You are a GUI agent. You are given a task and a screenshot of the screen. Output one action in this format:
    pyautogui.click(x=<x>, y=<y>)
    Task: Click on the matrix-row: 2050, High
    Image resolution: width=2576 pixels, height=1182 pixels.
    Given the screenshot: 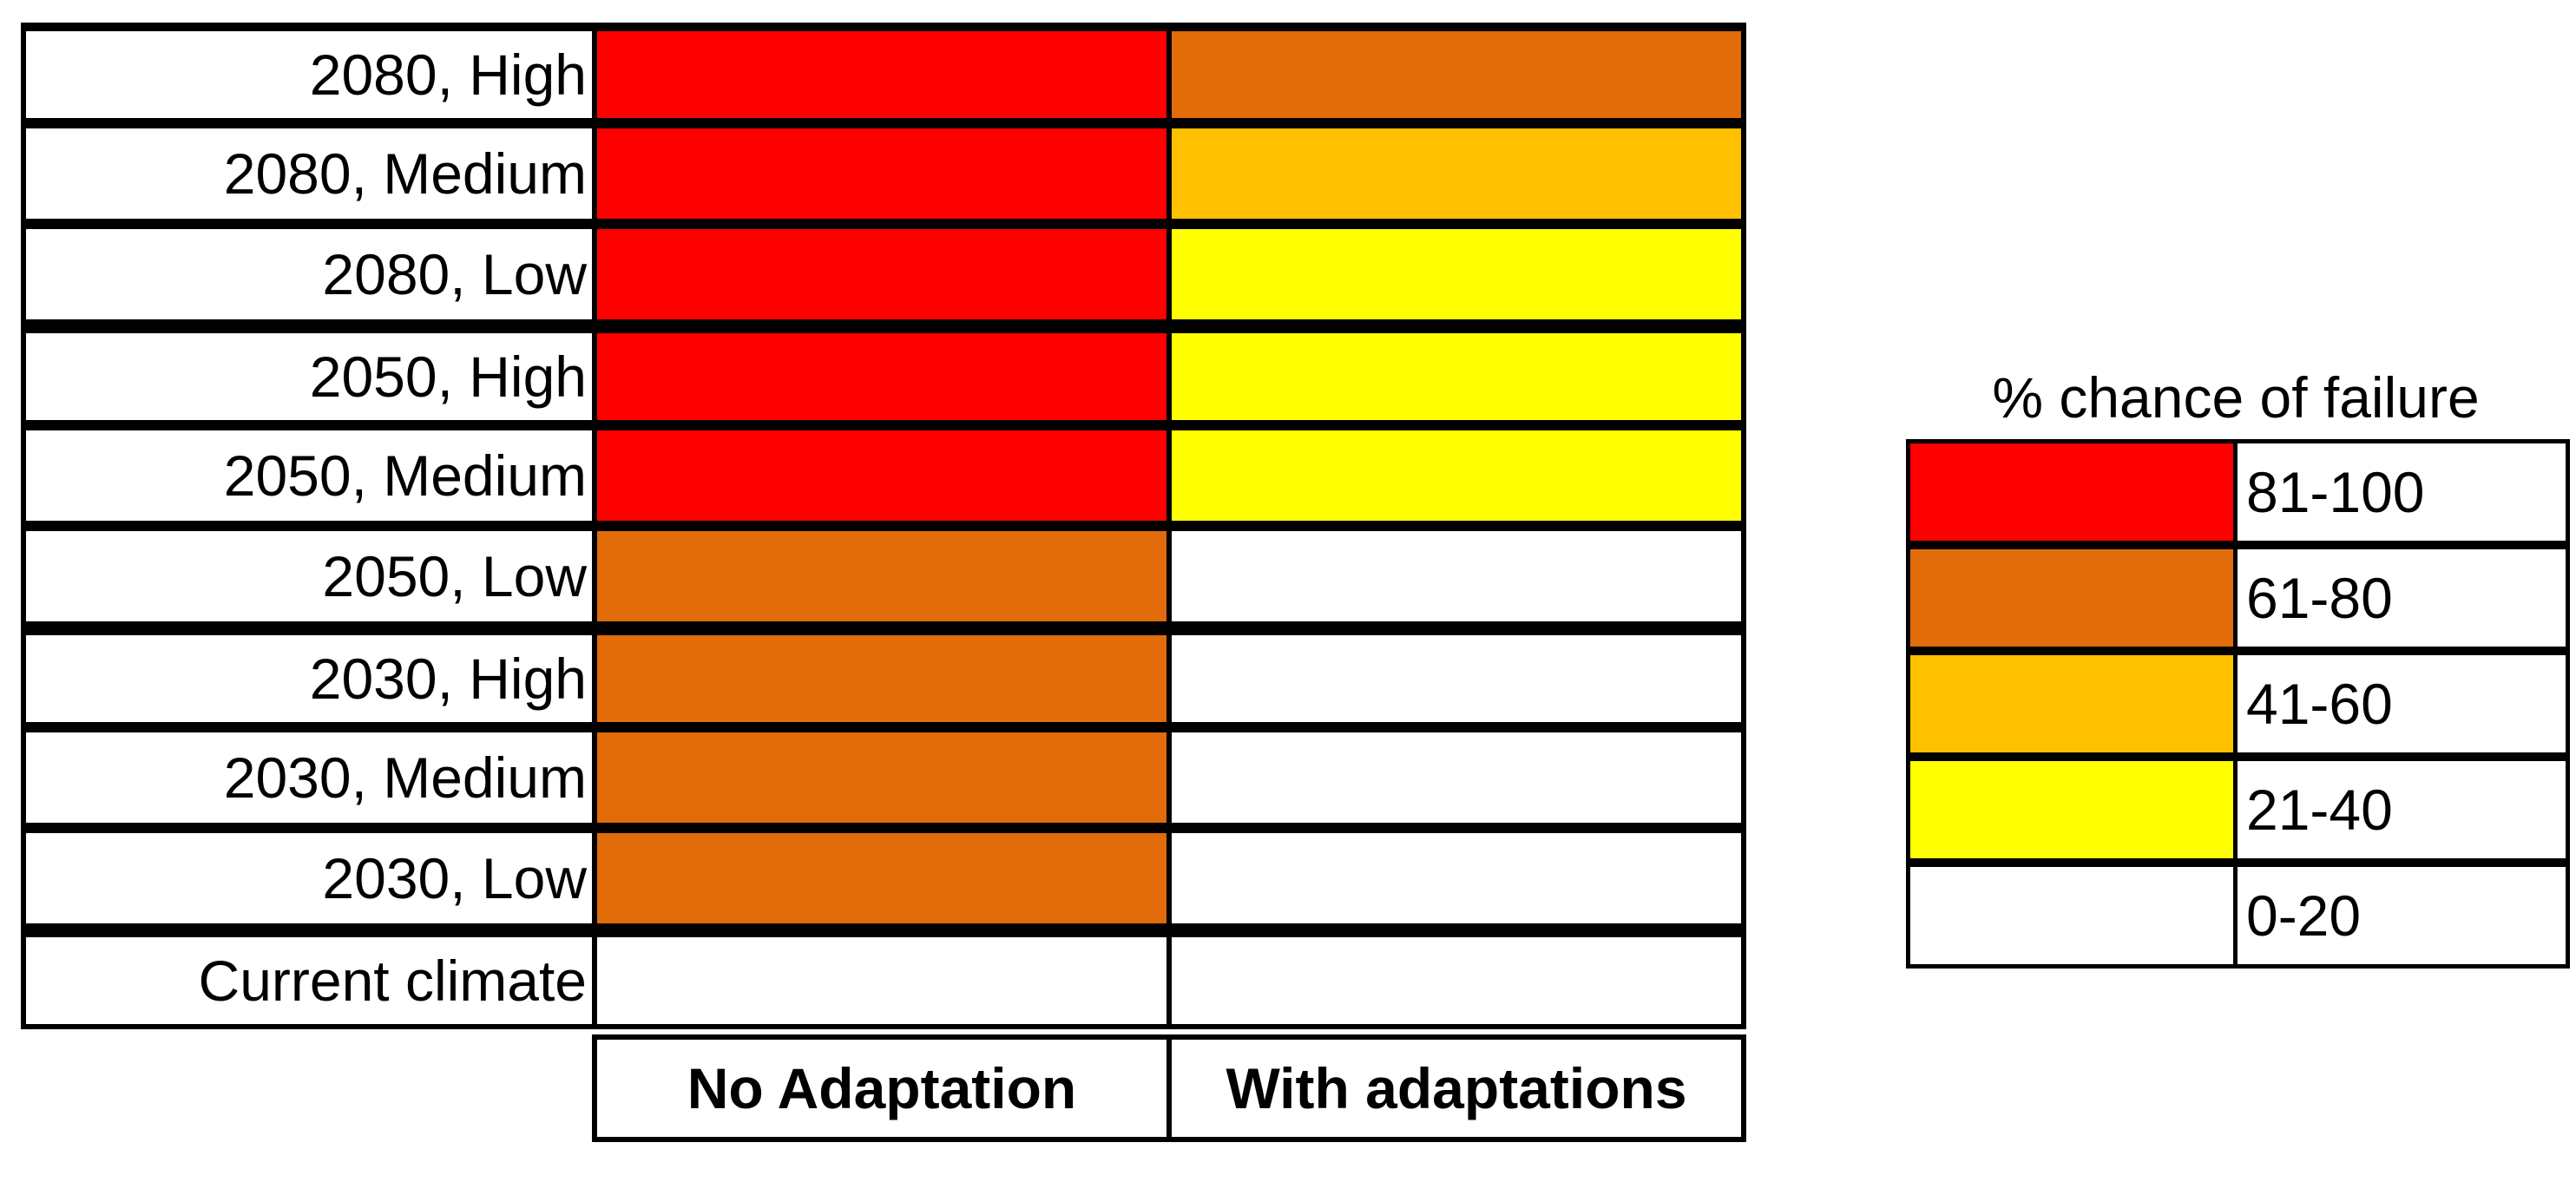 What is the action you would take?
    pyautogui.click(x=883, y=375)
    